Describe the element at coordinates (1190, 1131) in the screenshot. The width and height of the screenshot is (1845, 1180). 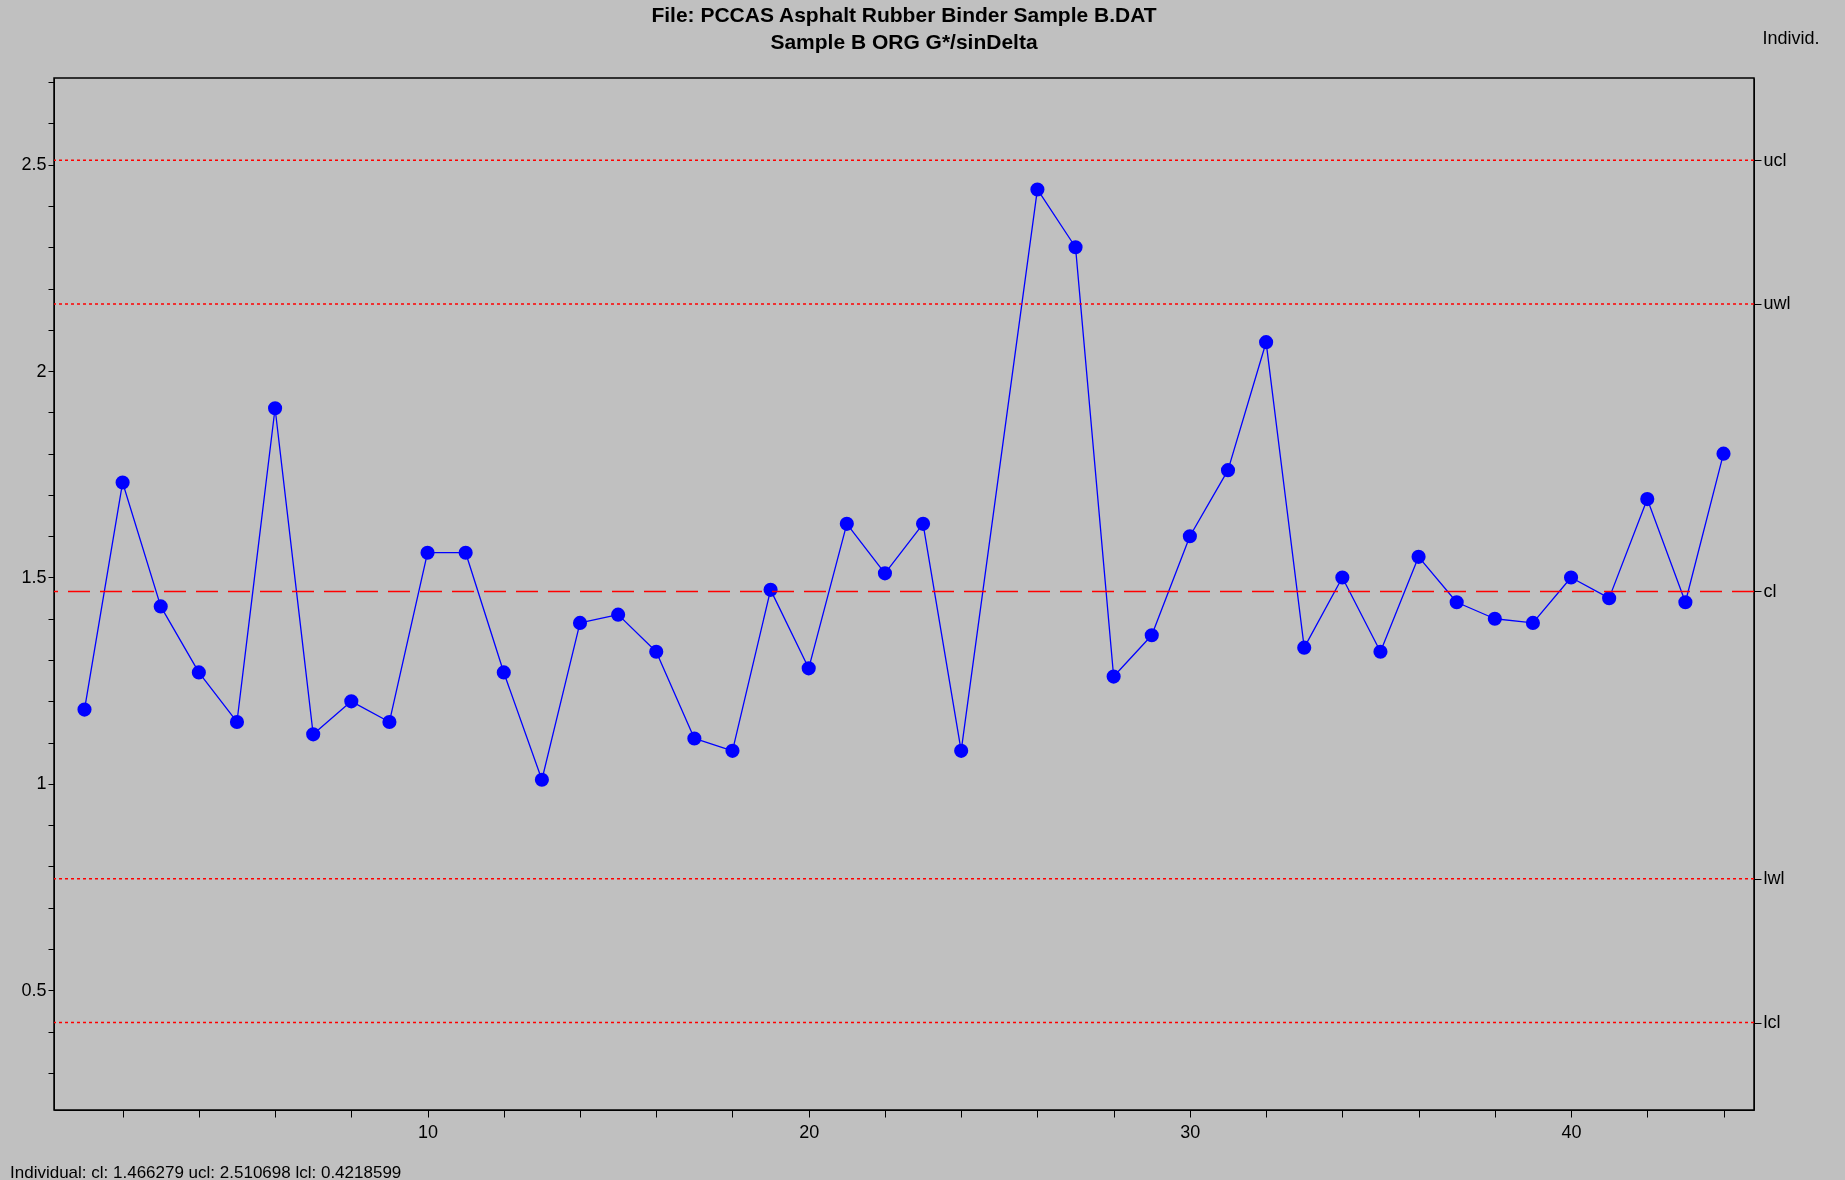
I see `x-tick-label: 30` at that location.